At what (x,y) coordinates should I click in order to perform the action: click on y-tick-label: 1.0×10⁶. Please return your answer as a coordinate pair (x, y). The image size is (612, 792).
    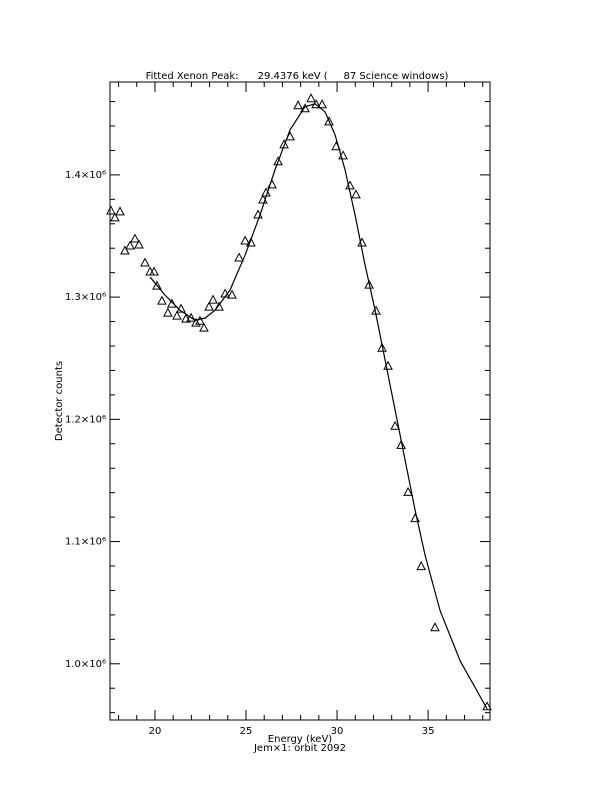
    Looking at the image, I should click on (85, 664).